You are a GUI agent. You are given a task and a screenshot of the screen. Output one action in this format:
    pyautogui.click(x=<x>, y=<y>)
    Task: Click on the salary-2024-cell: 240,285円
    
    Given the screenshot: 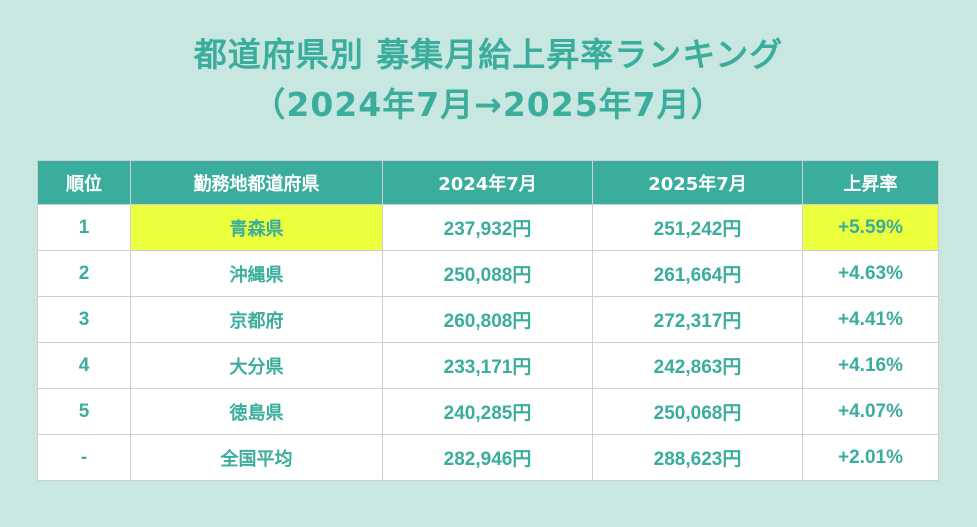 What is the action you would take?
    pyautogui.click(x=487, y=411)
    